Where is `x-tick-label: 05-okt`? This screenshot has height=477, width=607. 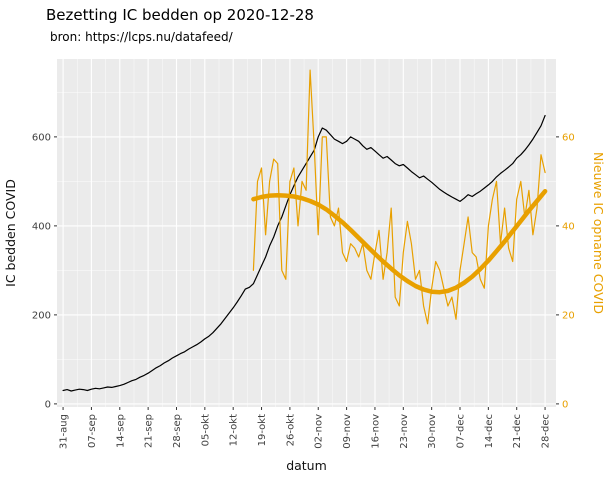
x-tick-label: 05-okt is located at coordinates (205, 430).